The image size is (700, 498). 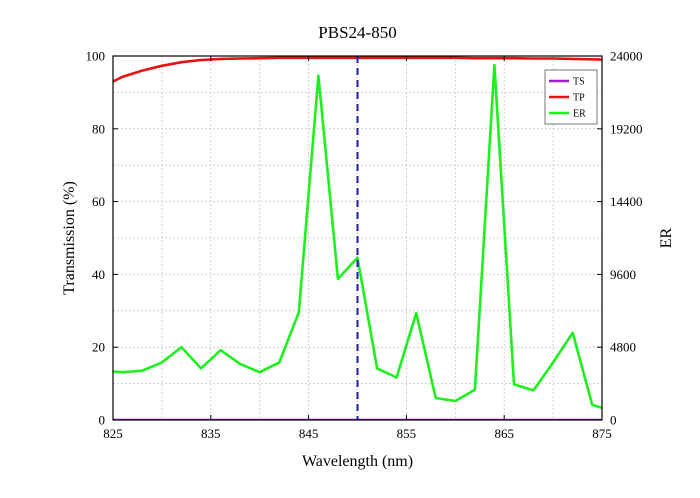 I want to click on x-tick-label: 835, so click(x=211, y=433).